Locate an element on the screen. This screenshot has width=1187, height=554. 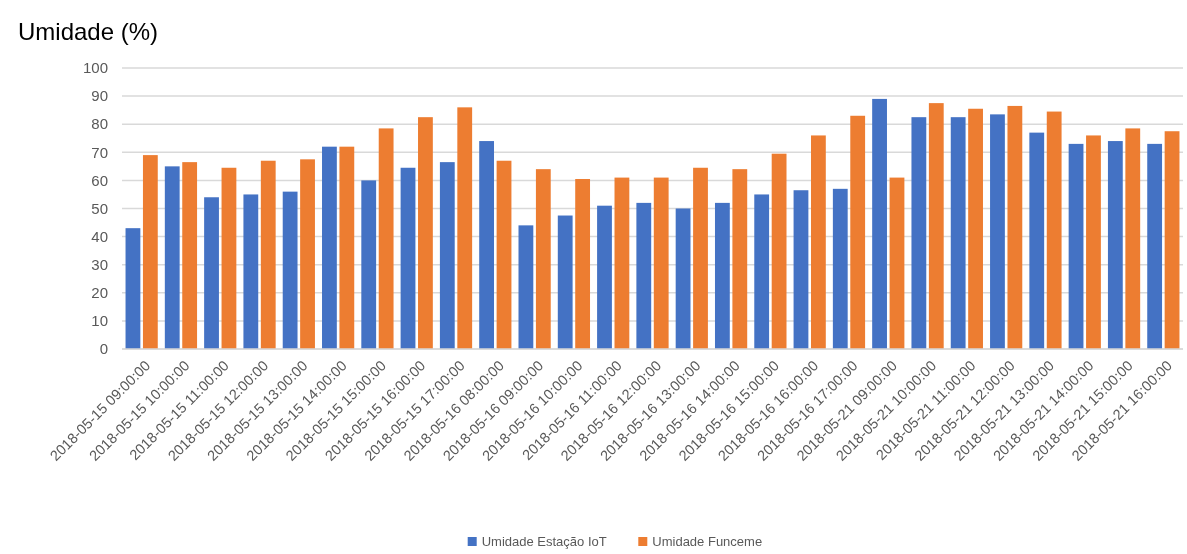
legend-label: Umidade Estação IoT is located at coordinates (544, 541).